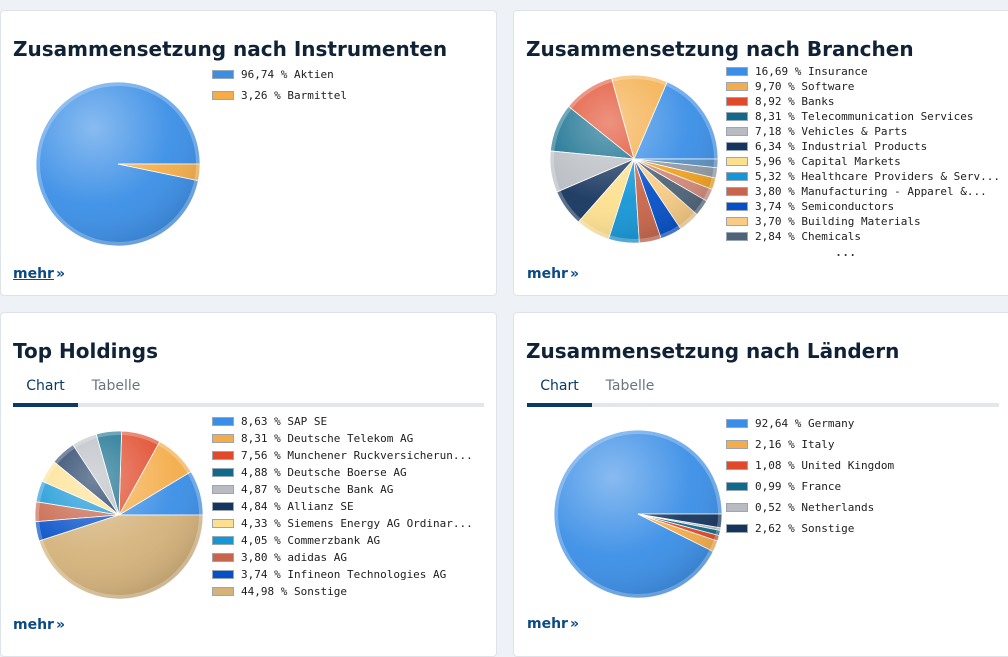 This screenshot has width=1008, height=657. I want to click on pie-chart-instrumente, so click(118, 164).